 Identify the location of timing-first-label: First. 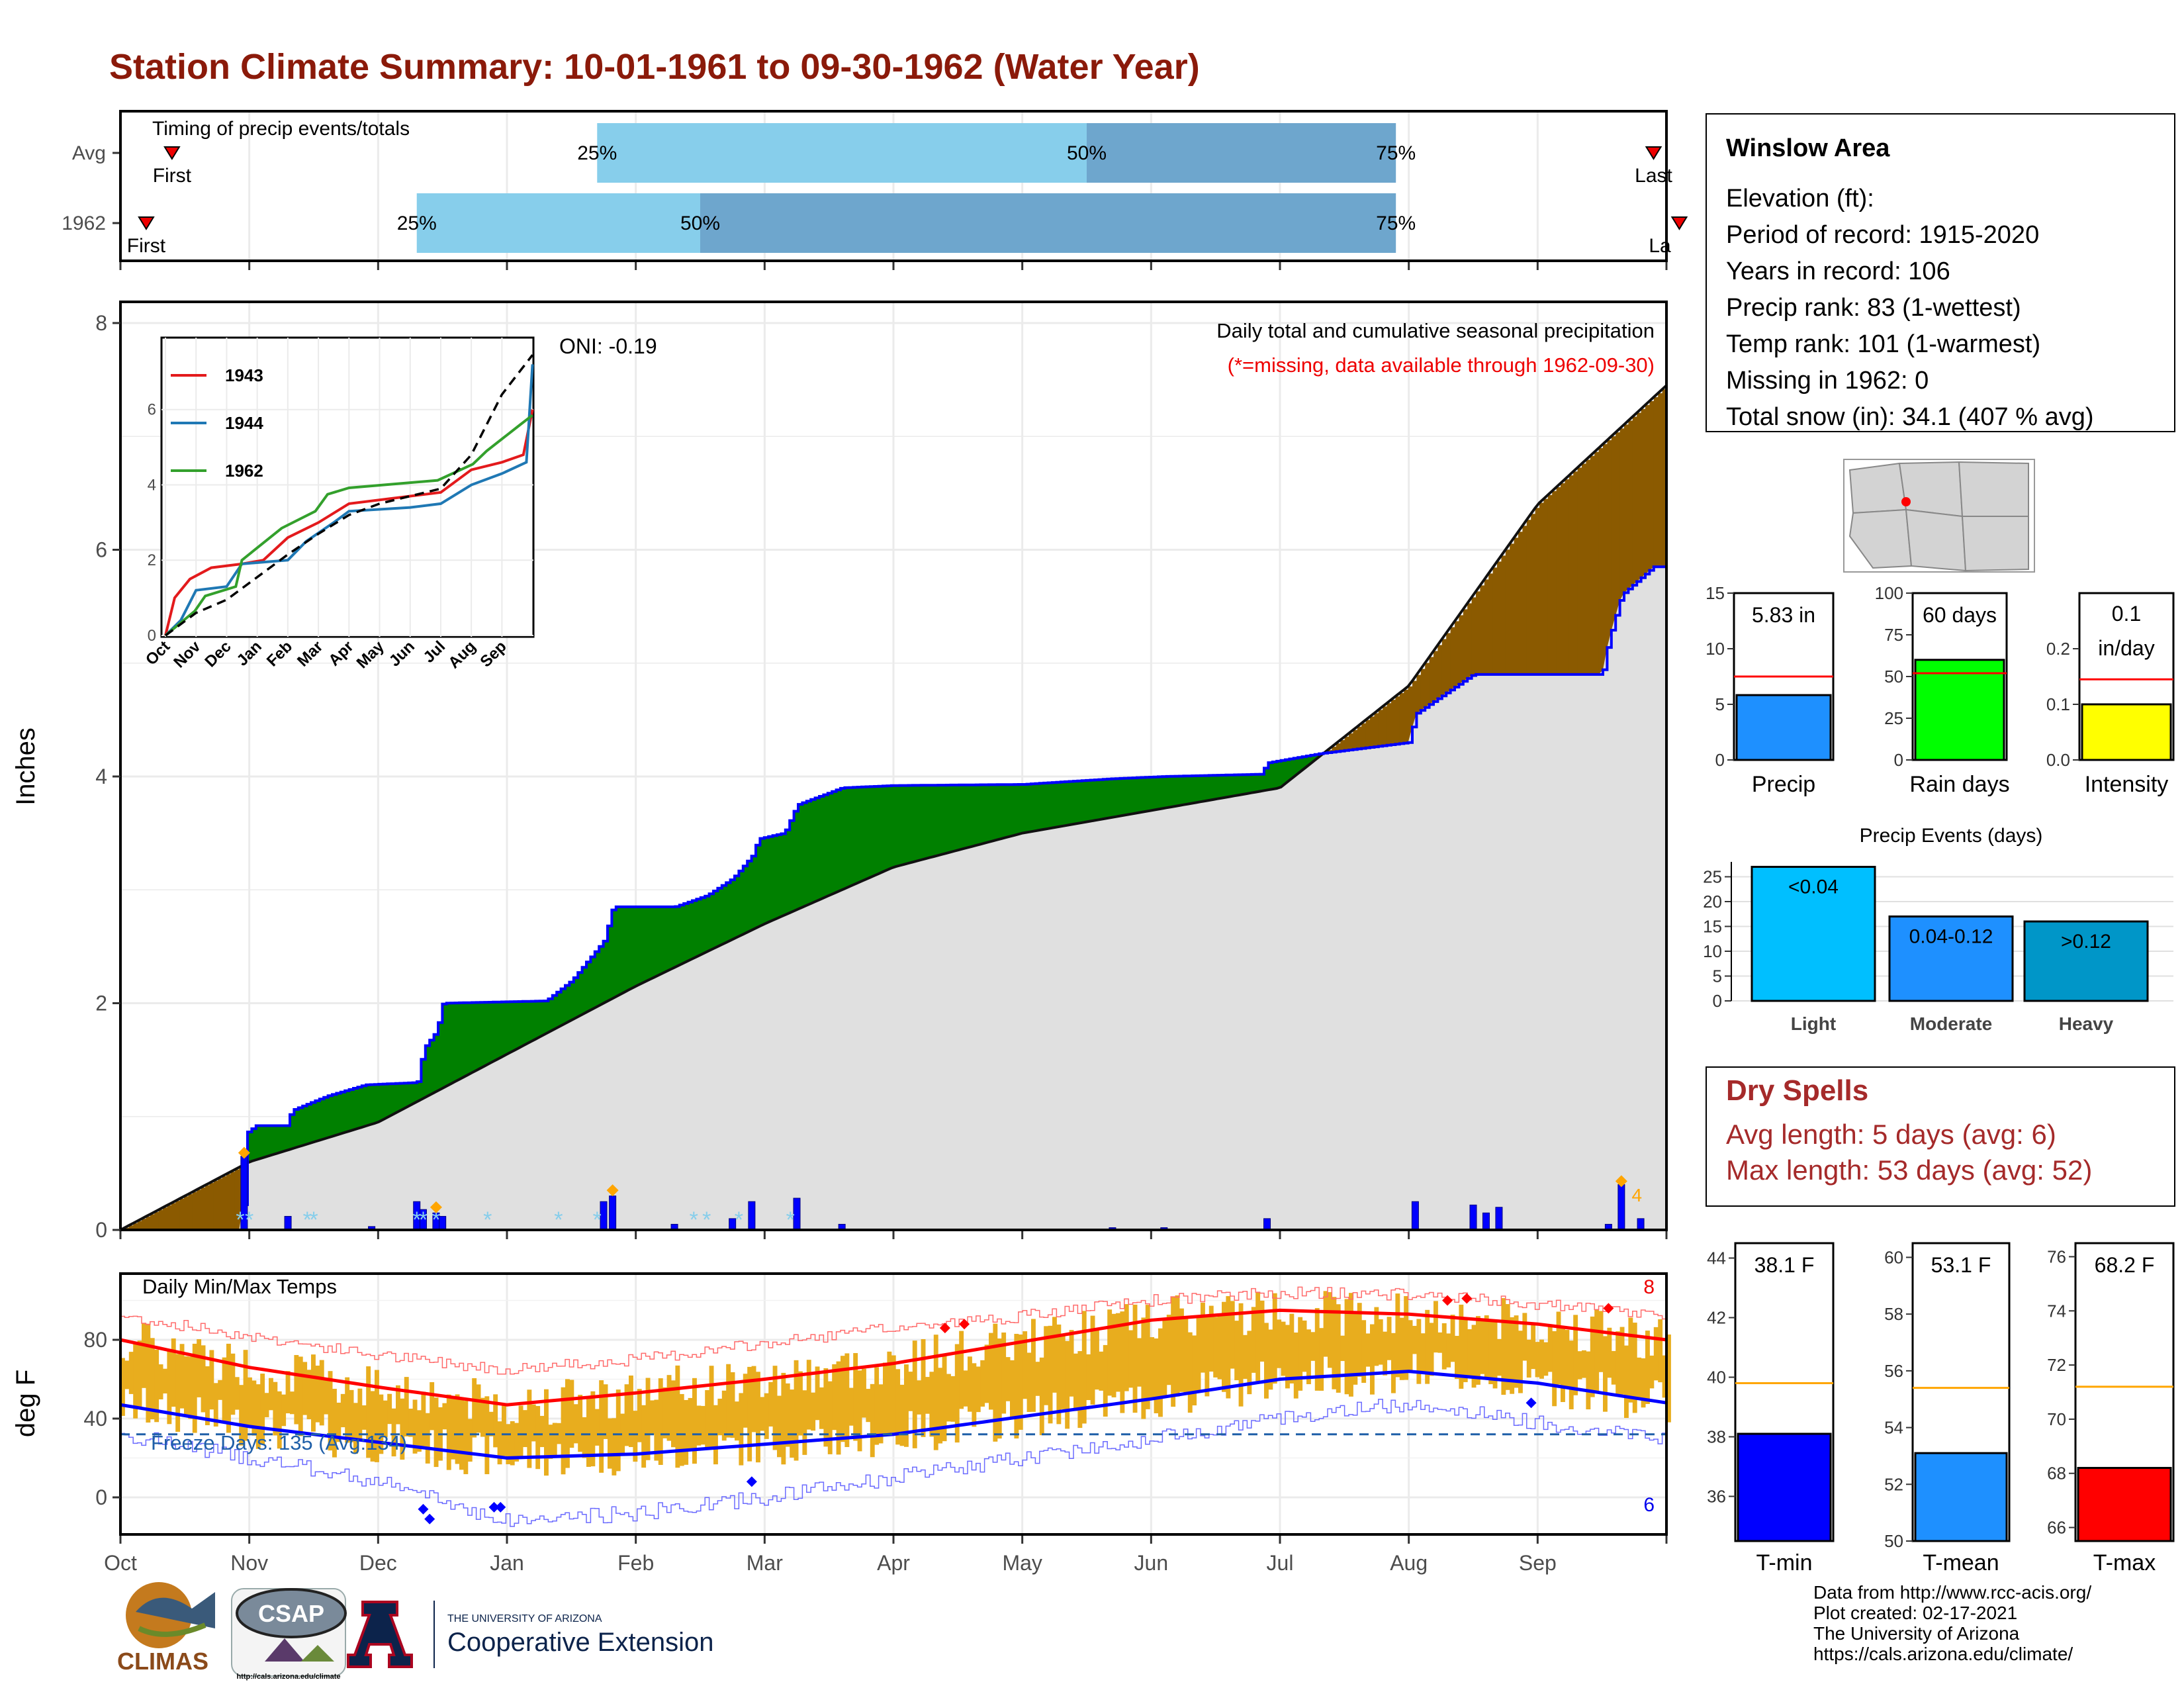
(172, 176).